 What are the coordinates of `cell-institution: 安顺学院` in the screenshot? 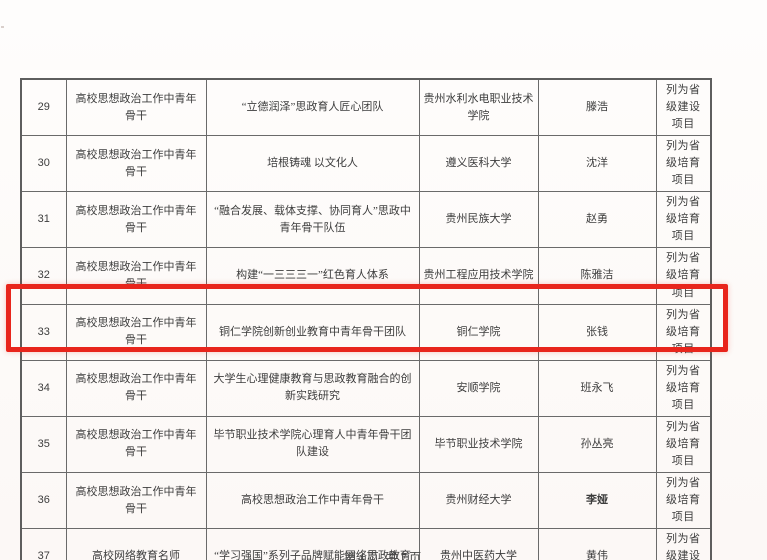 It's located at (478, 388).